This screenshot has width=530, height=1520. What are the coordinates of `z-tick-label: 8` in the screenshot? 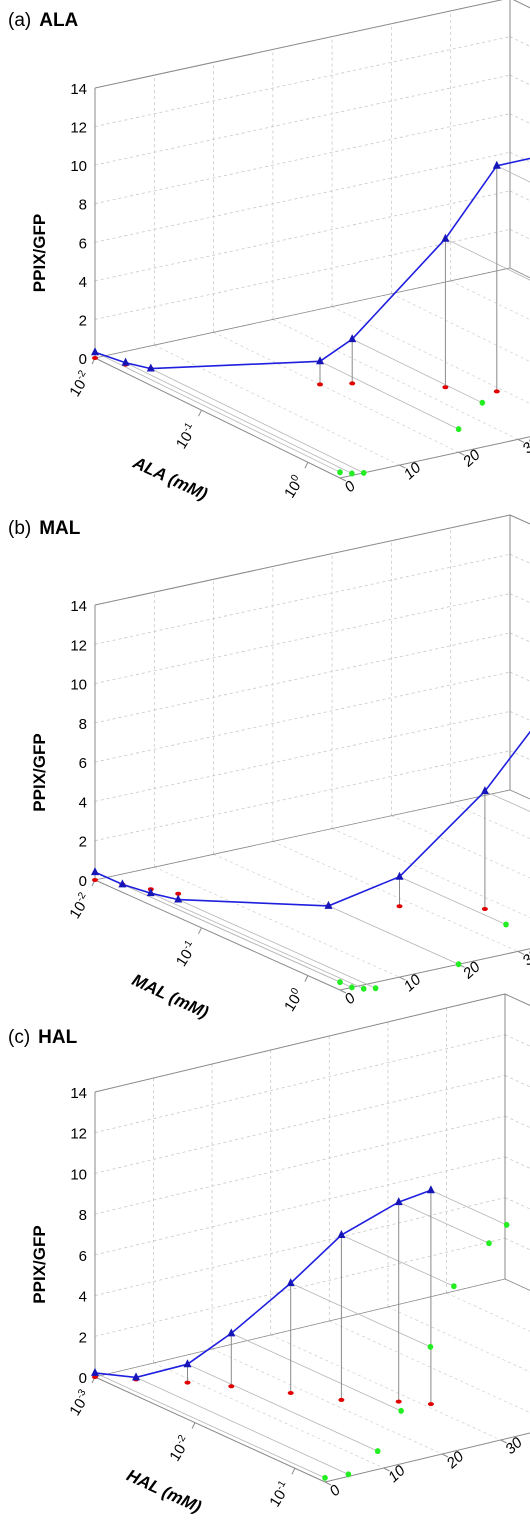 It's located at (83, 1215).